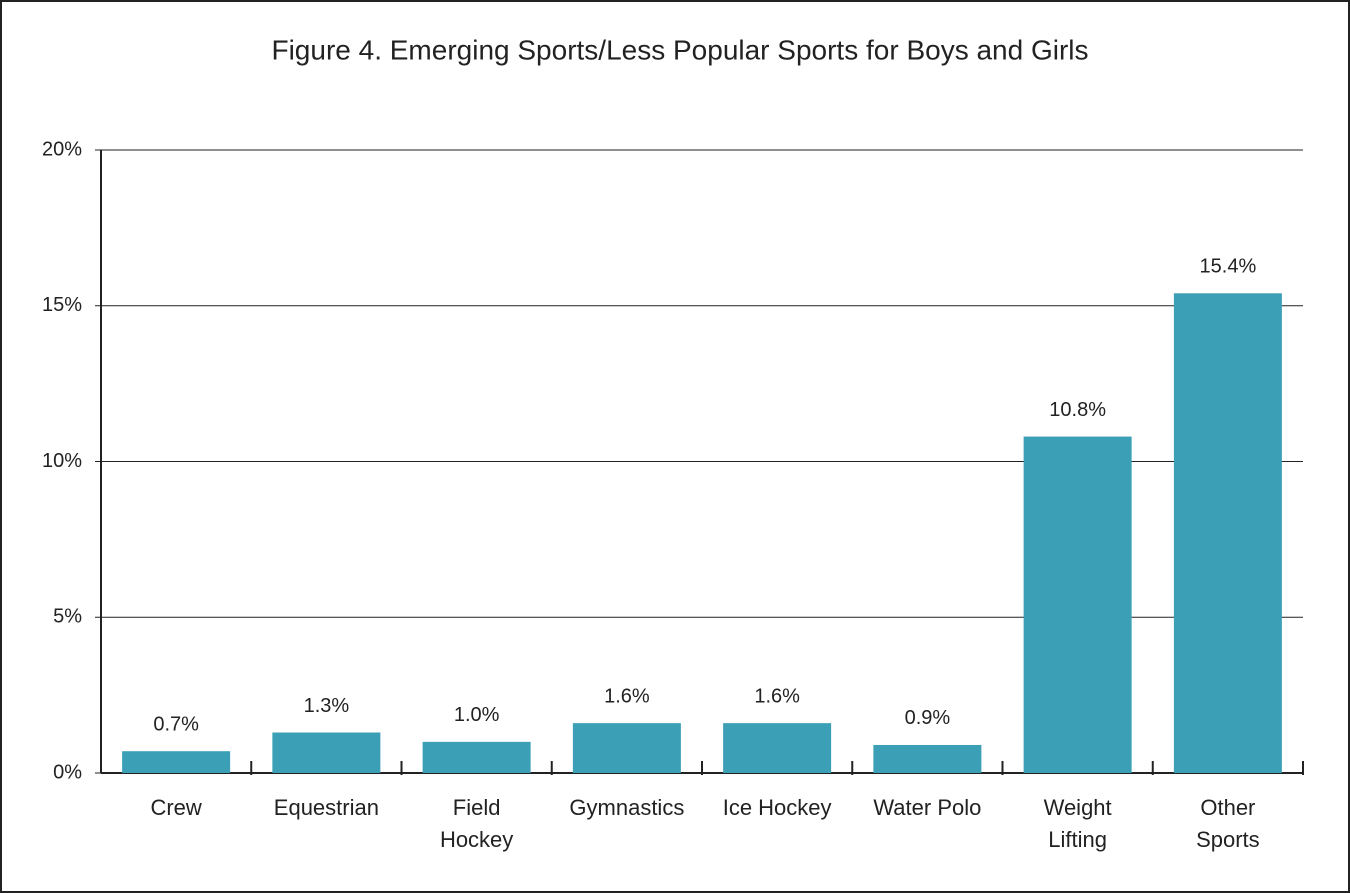 This screenshot has width=1350, height=893. What do you see at coordinates (176, 807) in the screenshot?
I see `x-tick-label: Crew` at bounding box center [176, 807].